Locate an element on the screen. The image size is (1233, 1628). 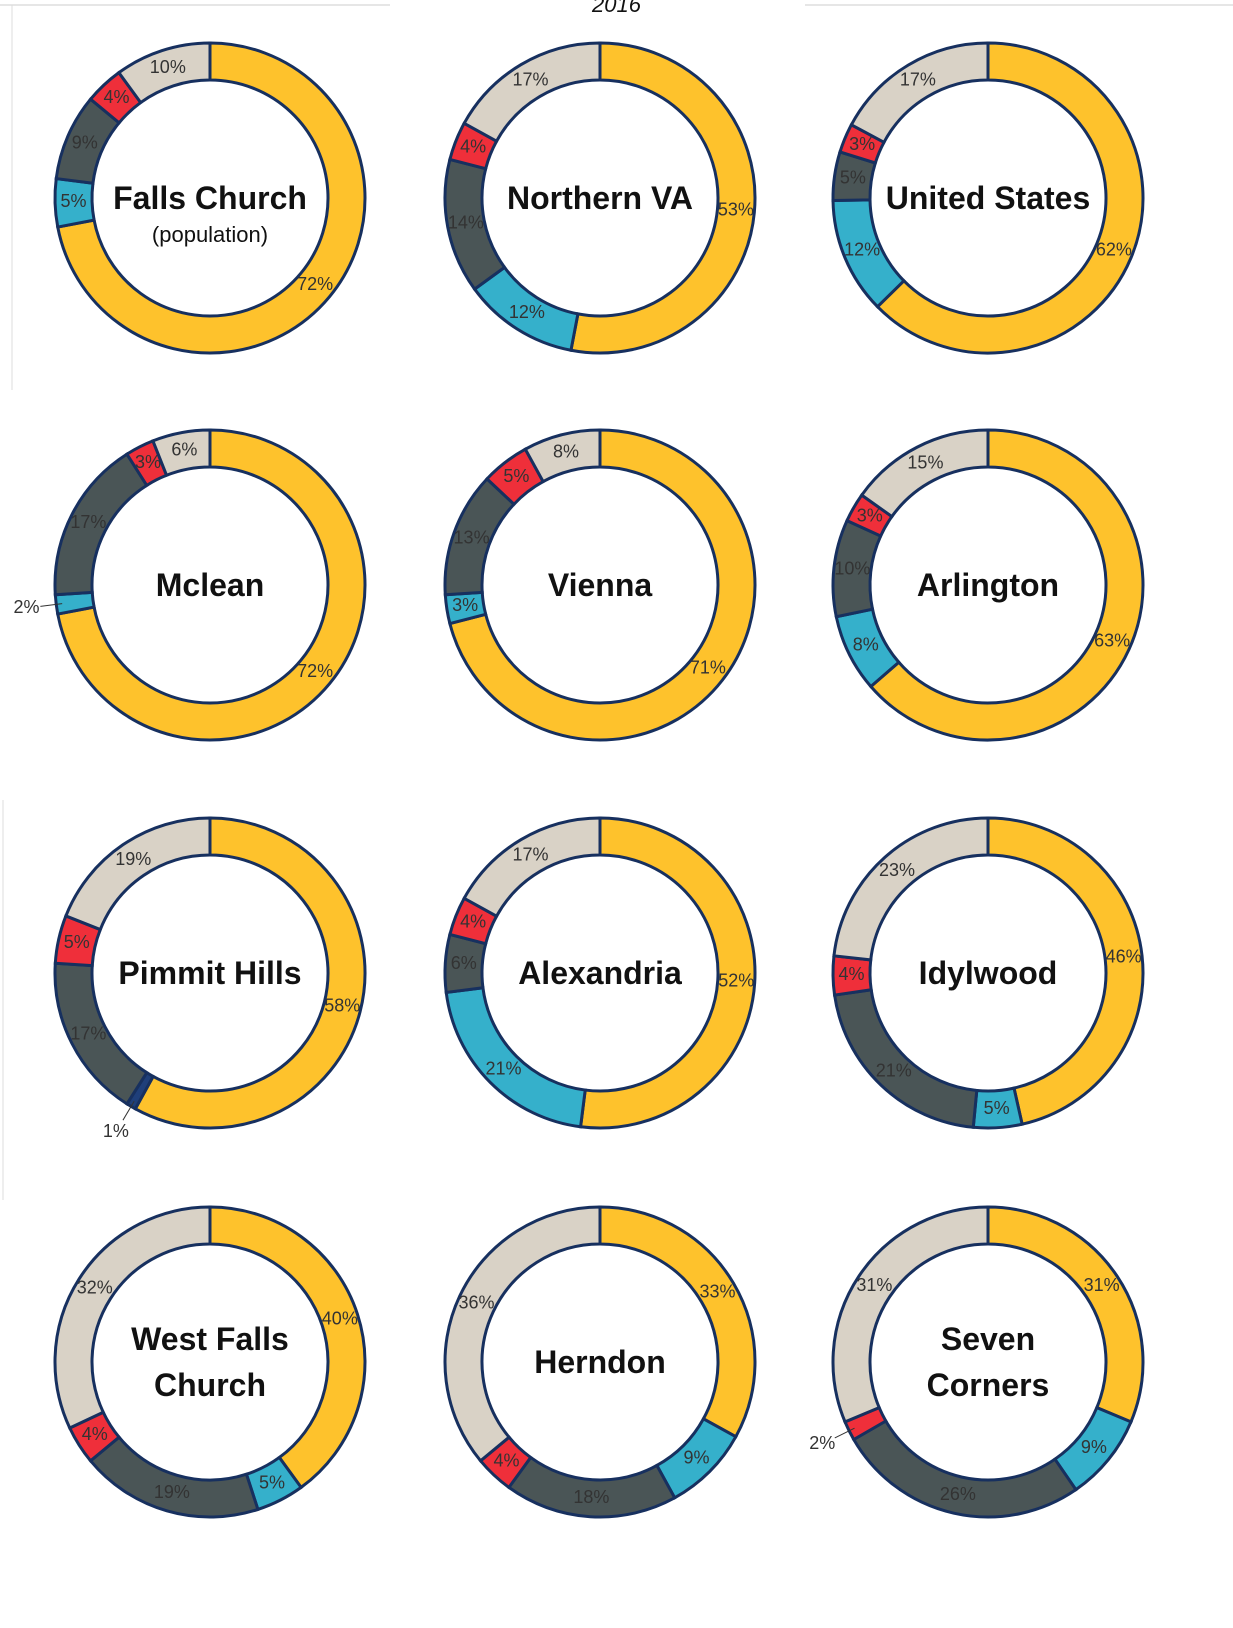
chart-title: Arlington is located at coordinates (988, 585).